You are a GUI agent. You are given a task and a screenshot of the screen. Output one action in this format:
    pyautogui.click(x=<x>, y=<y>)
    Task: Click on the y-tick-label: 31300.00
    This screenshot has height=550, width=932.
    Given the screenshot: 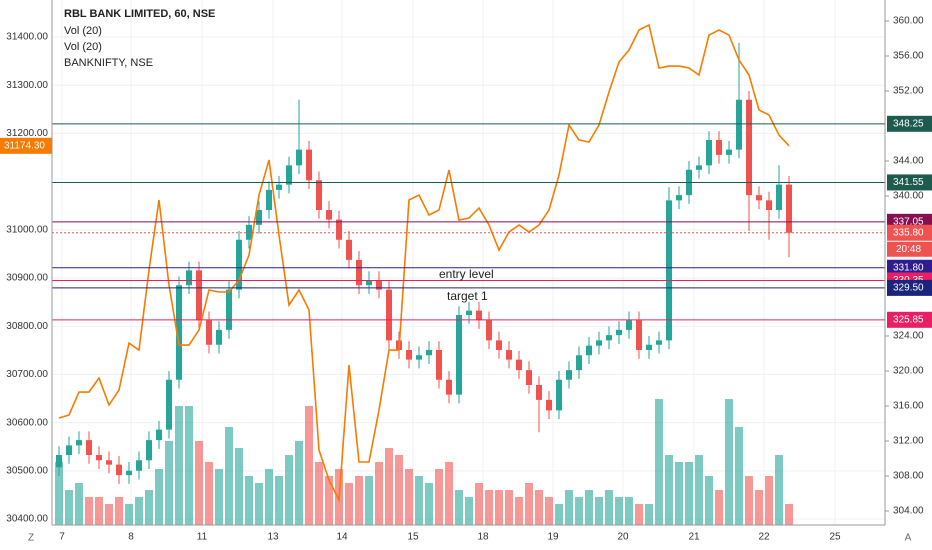 What is the action you would take?
    pyautogui.click(x=27, y=85)
    